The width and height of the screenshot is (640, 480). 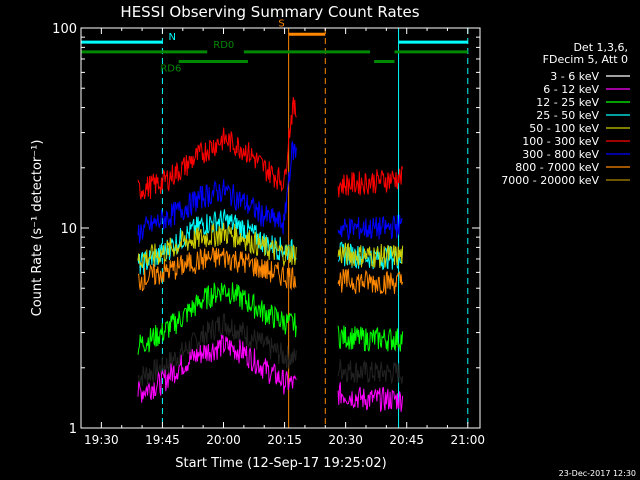 I want to click on x-tick-label-4: 20:30, so click(x=345, y=440).